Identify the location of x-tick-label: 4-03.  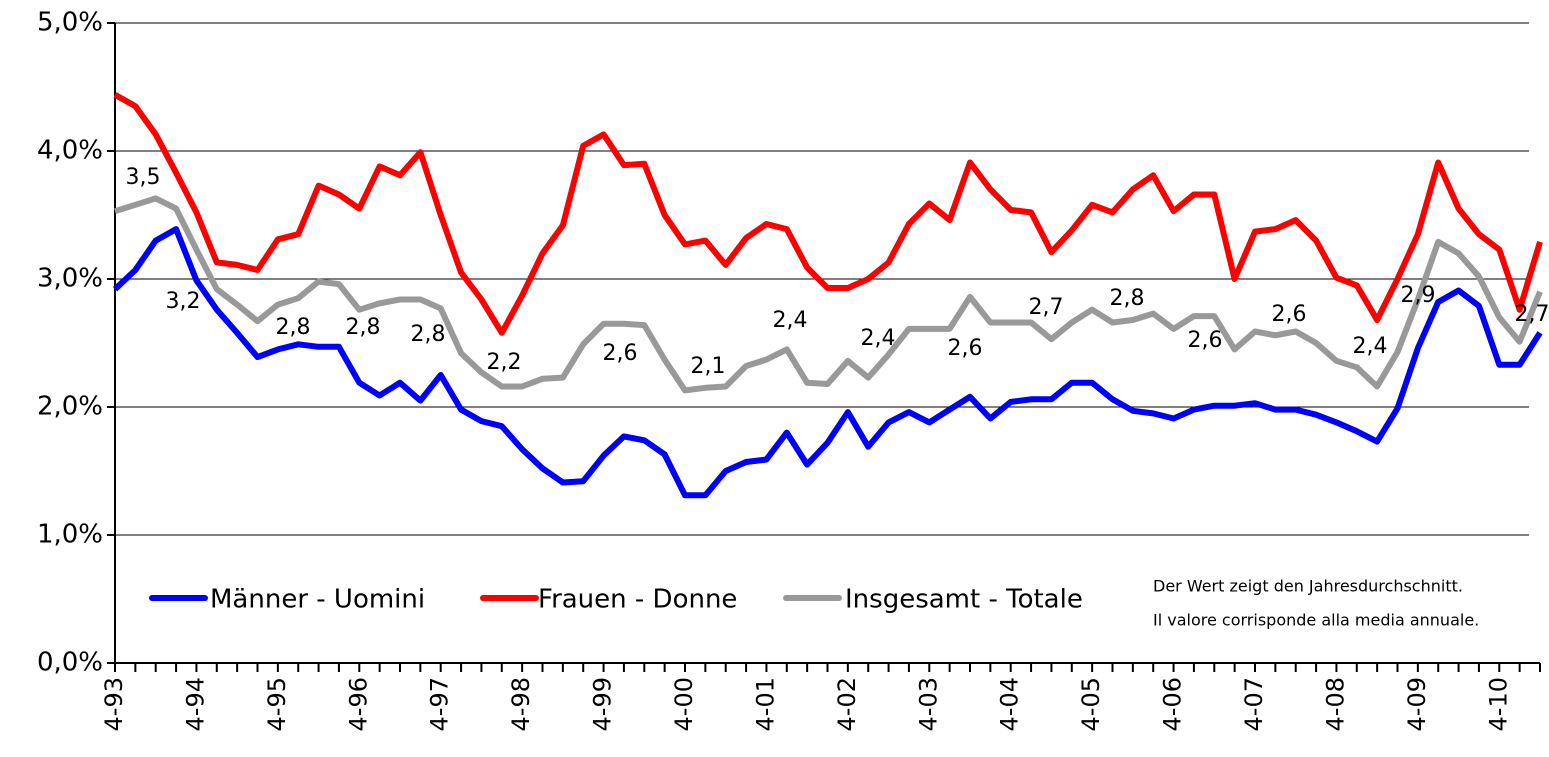
(928, 704).